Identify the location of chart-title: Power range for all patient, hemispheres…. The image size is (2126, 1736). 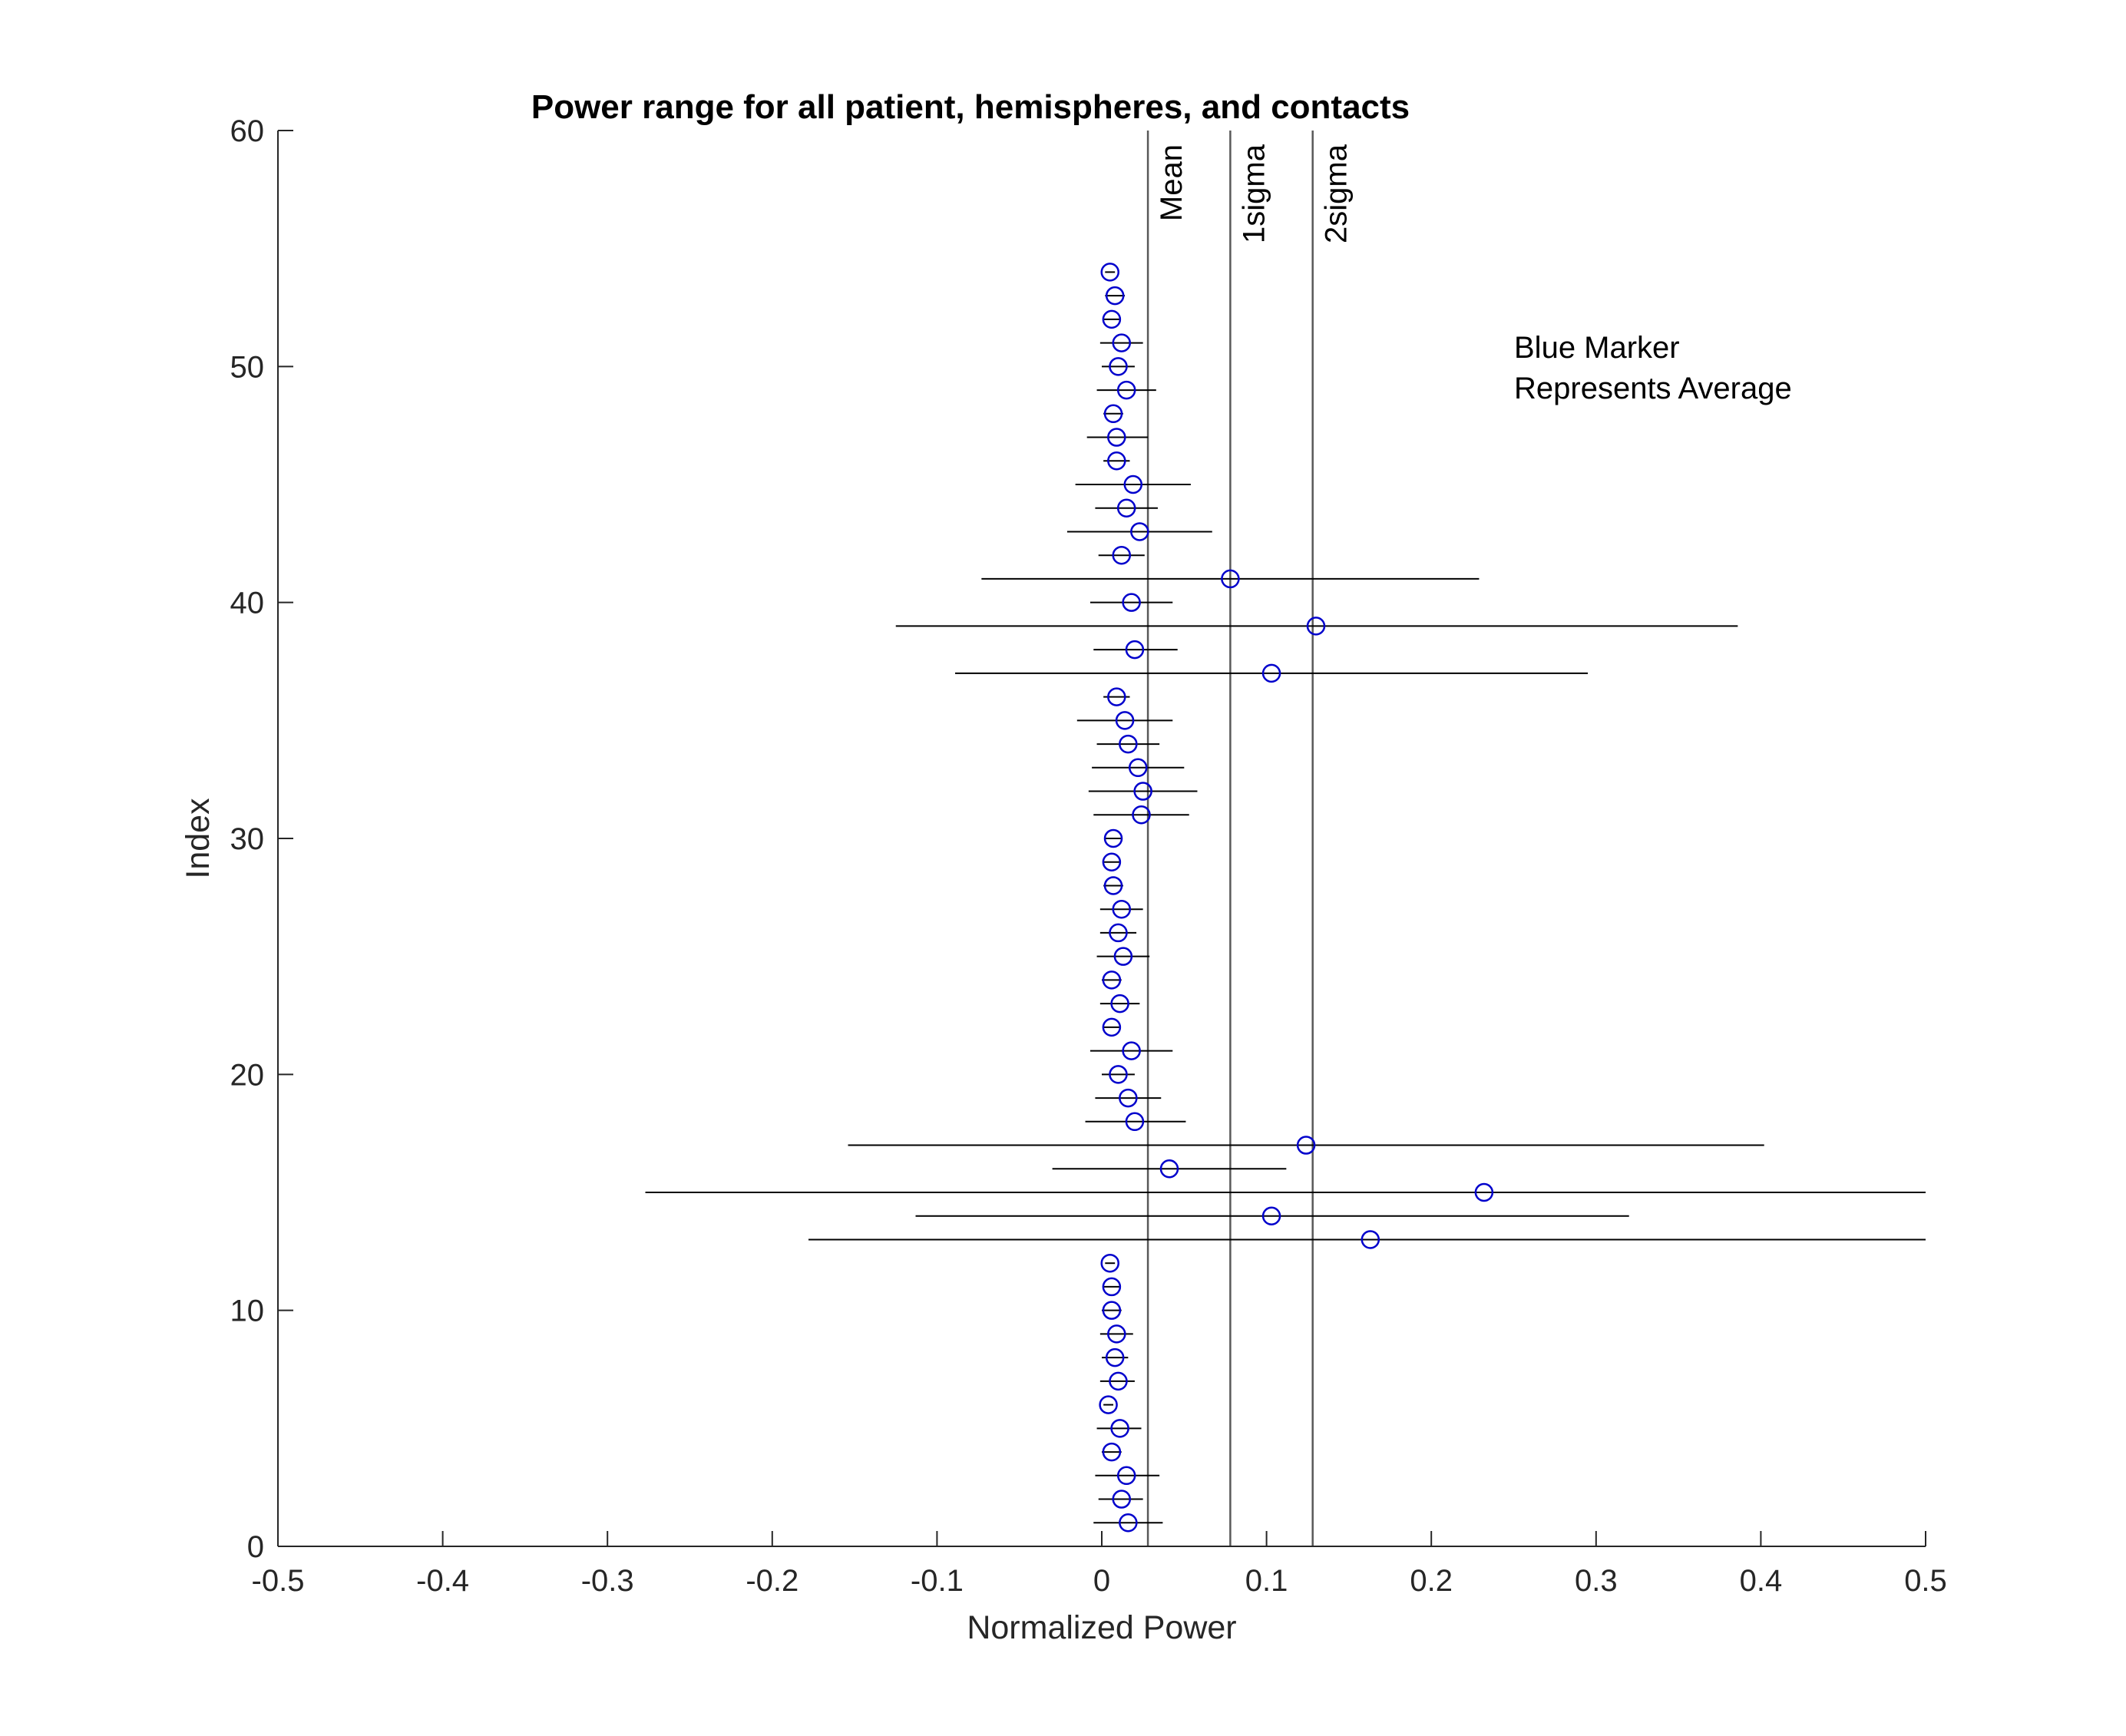
(971, 107).